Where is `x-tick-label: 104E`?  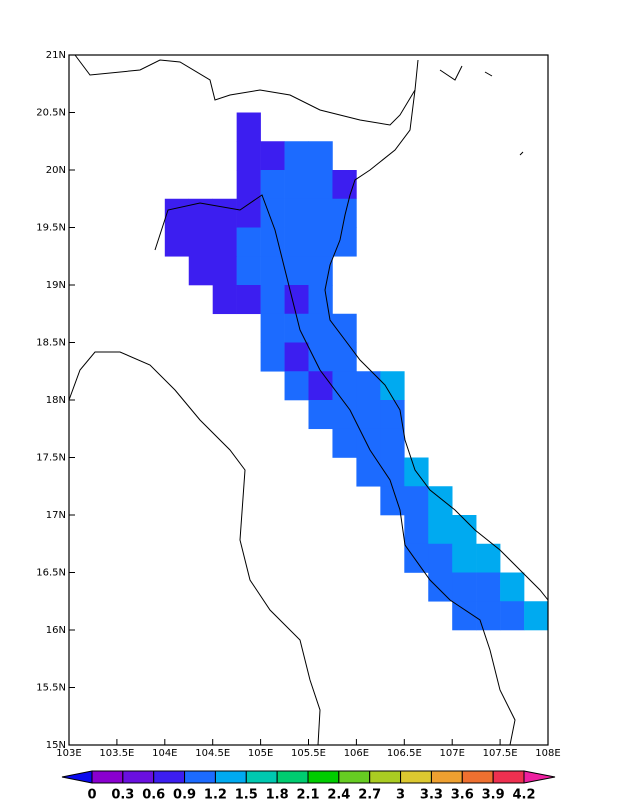
x-tick-label: 104E is located at coordinates (164, 753).